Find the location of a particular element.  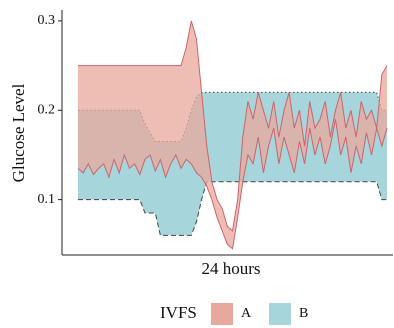

y-tick-label: 0.1 is located at coordinates (47, 199).